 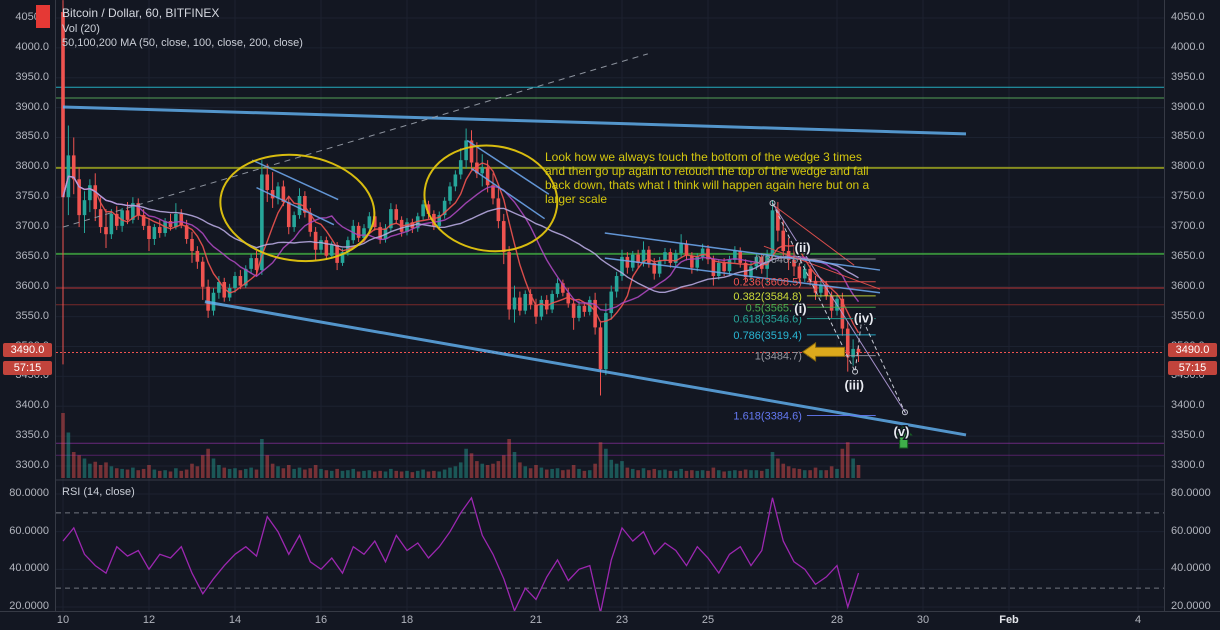 I want to click on price-tick-label: 4050.0, so click(x=1188, y=17).